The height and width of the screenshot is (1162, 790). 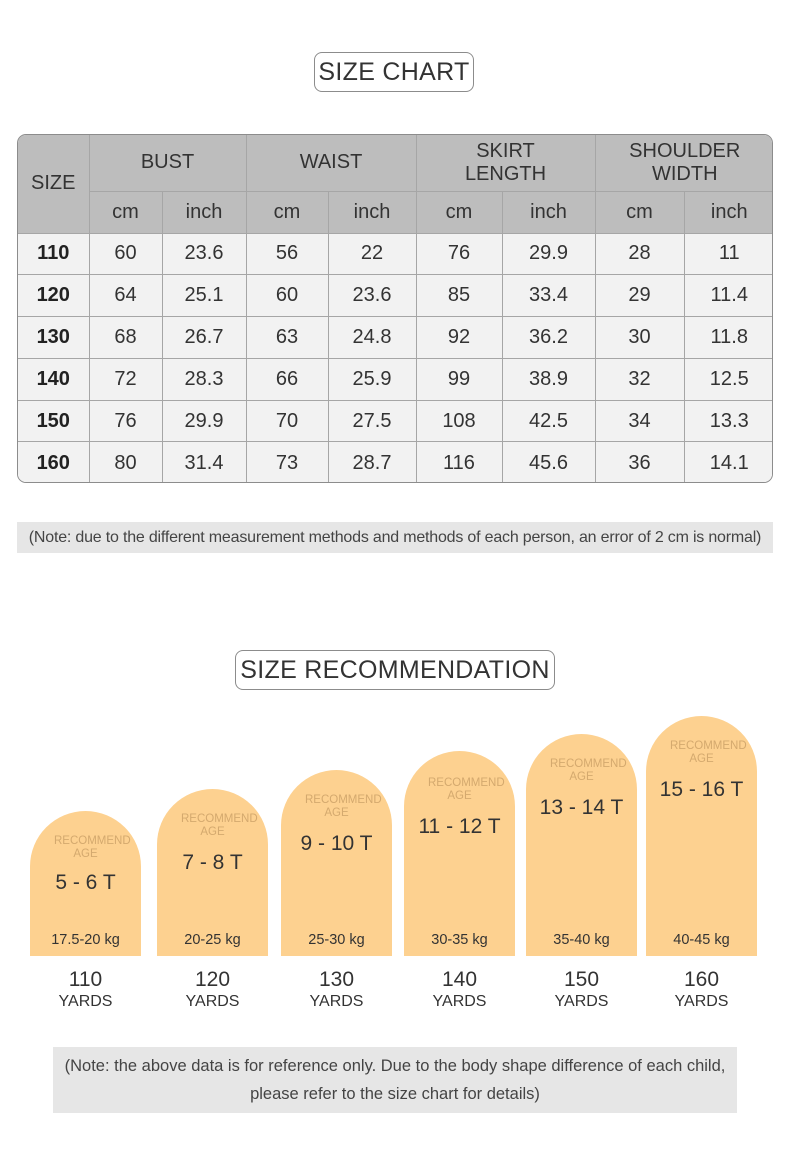 What do you see at coordinates (548, 254) in the screenshot?
I see `measurement-cell: 29.9` at bounding box center [548, 254].